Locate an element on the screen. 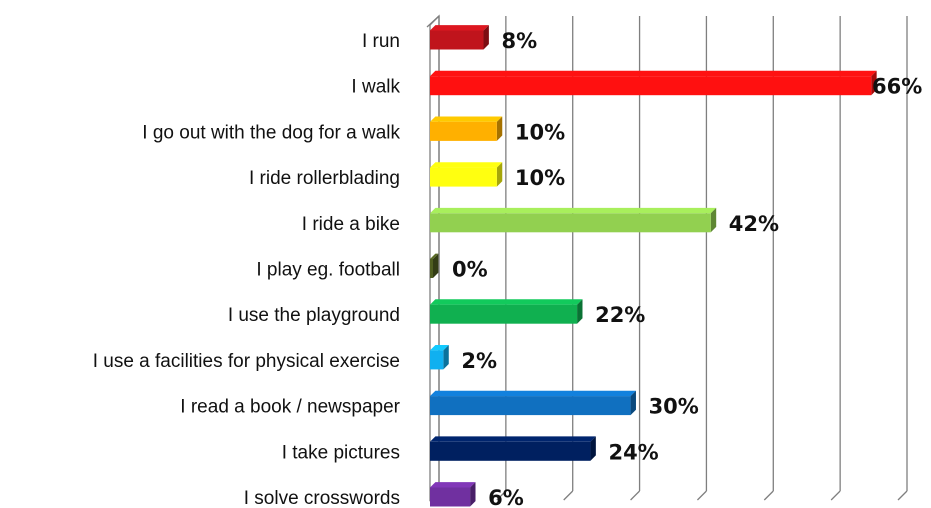 Image resolution: width=931 pixels, height=508 pixels. bar-i-read-a-book-newspaper is located at coordinates (533, 403).